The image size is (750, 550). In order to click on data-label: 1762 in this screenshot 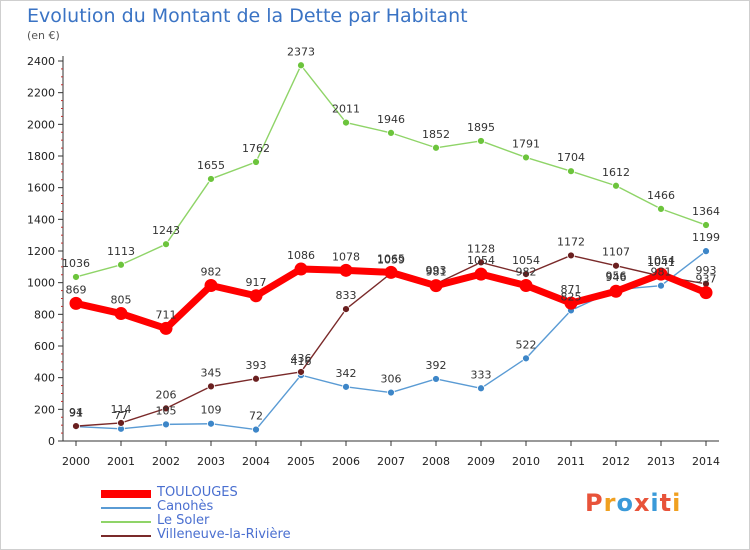, I will do `click(256, 148)`.